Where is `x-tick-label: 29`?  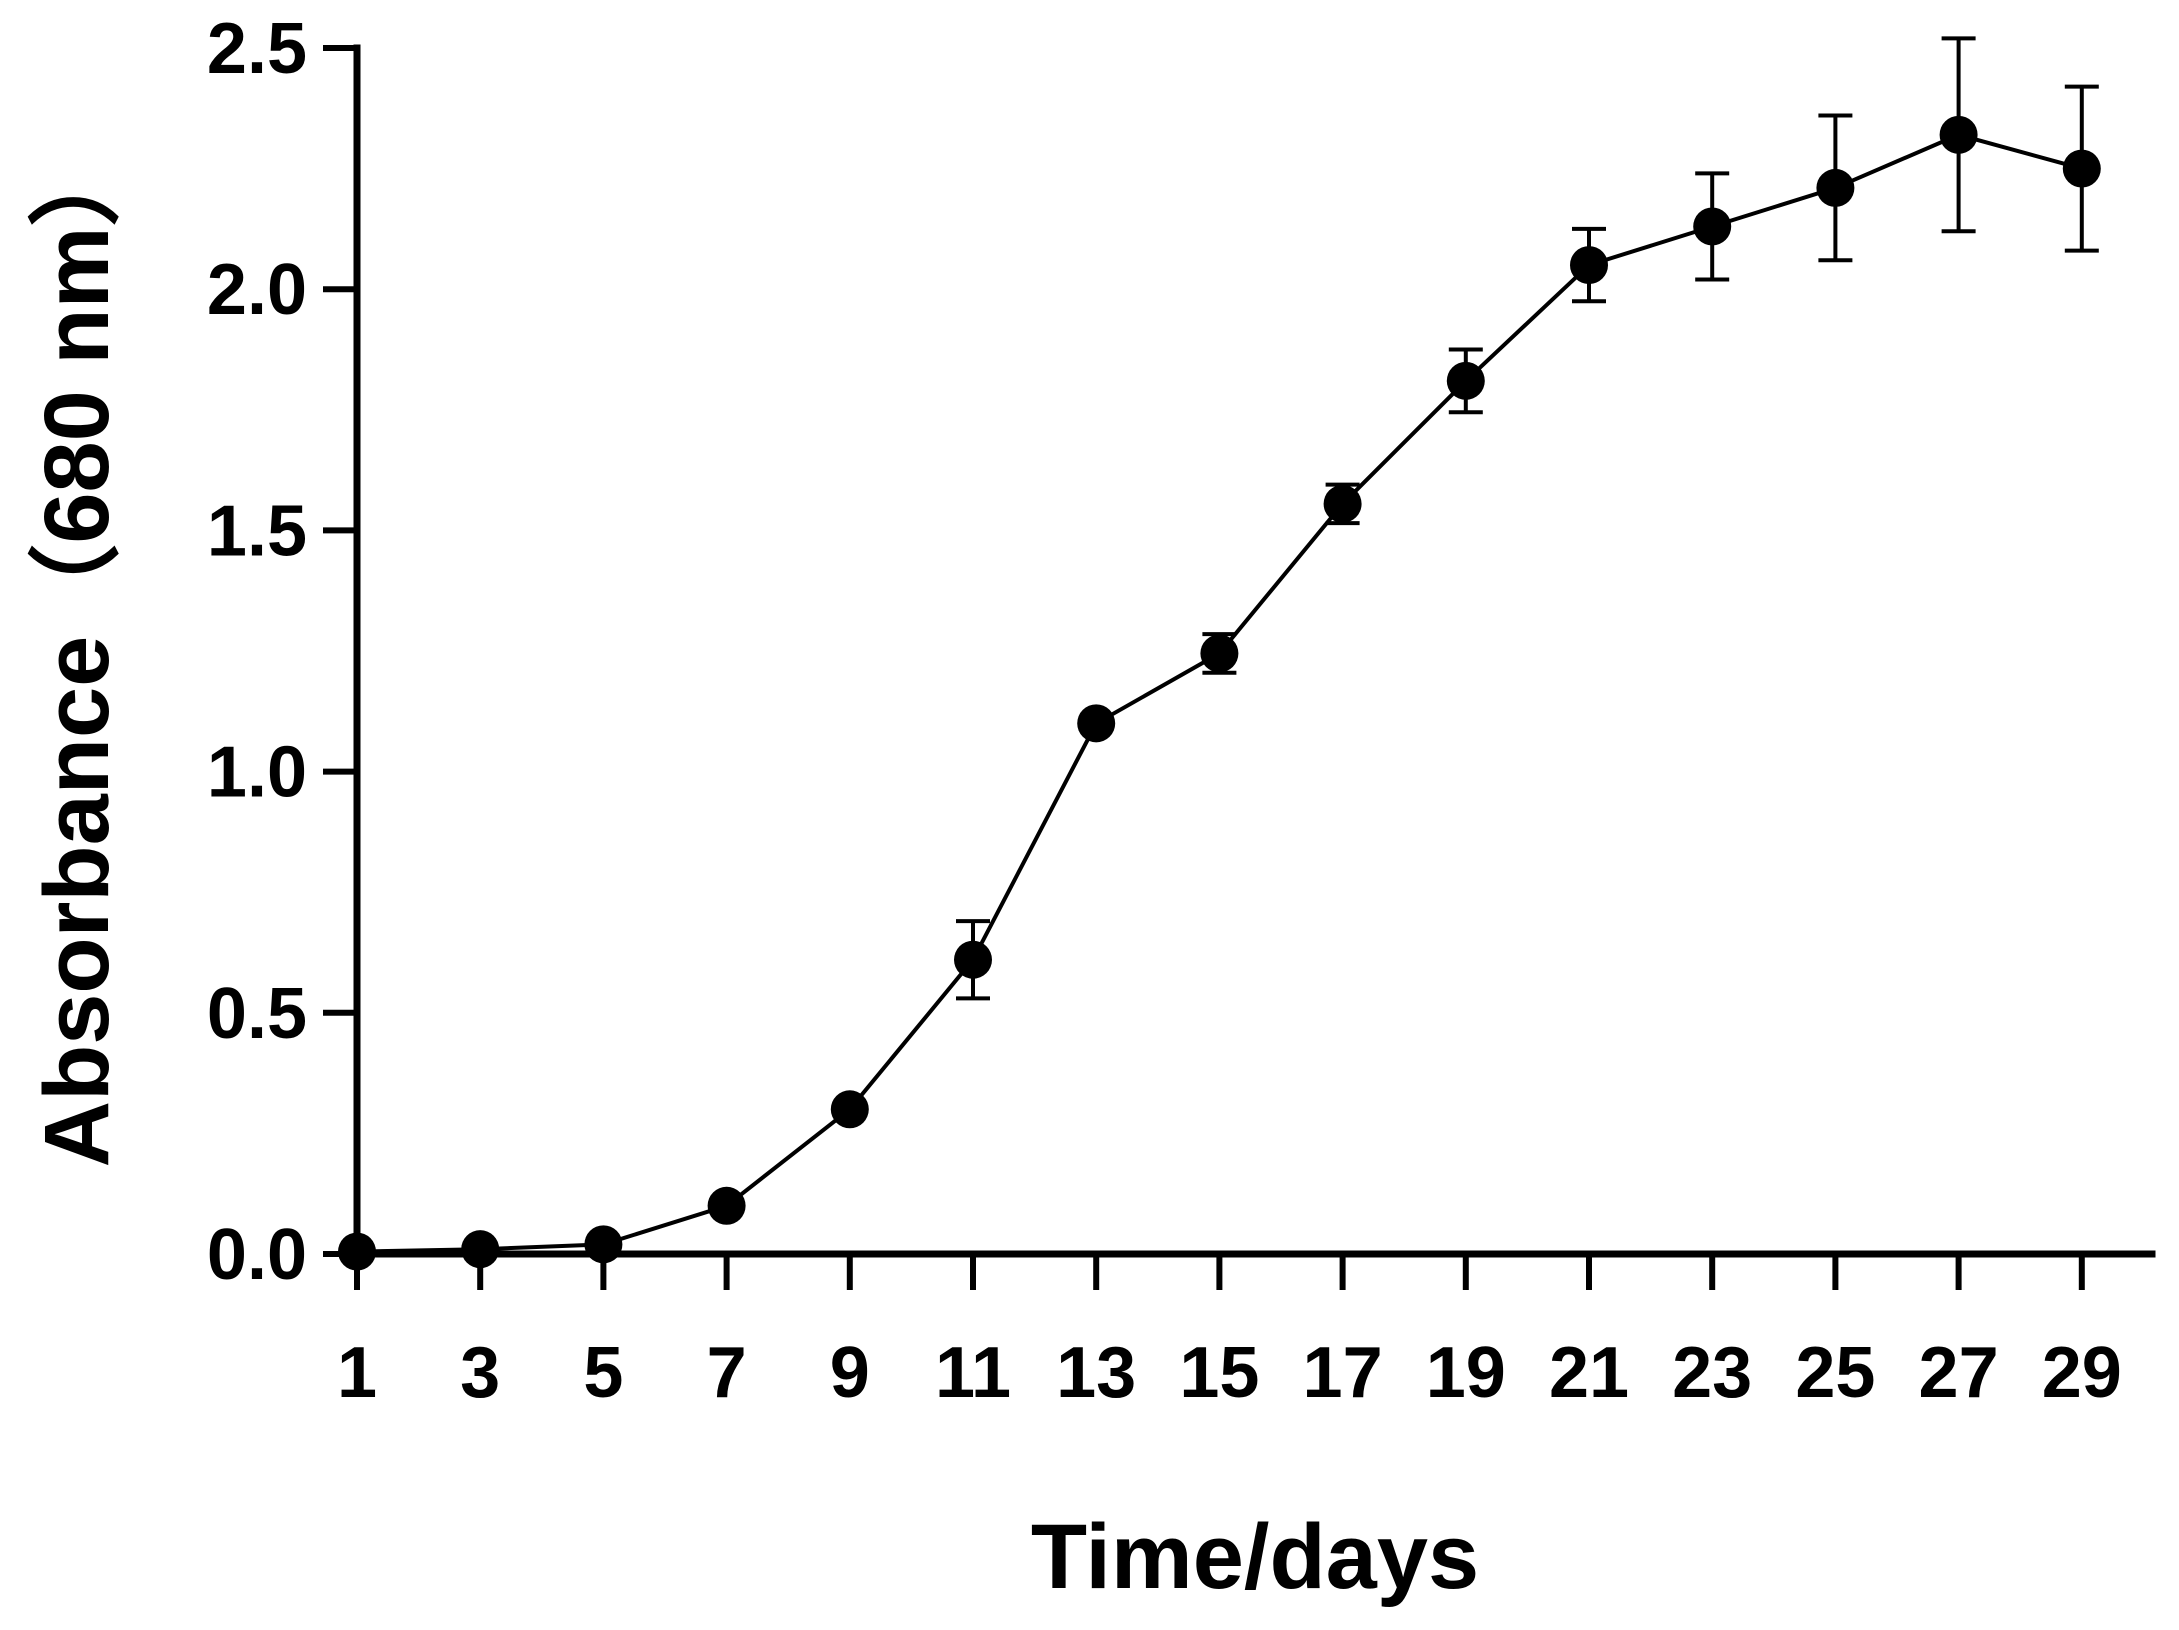
x-tick-label: 29 is located at coordinates (2082, 1373).